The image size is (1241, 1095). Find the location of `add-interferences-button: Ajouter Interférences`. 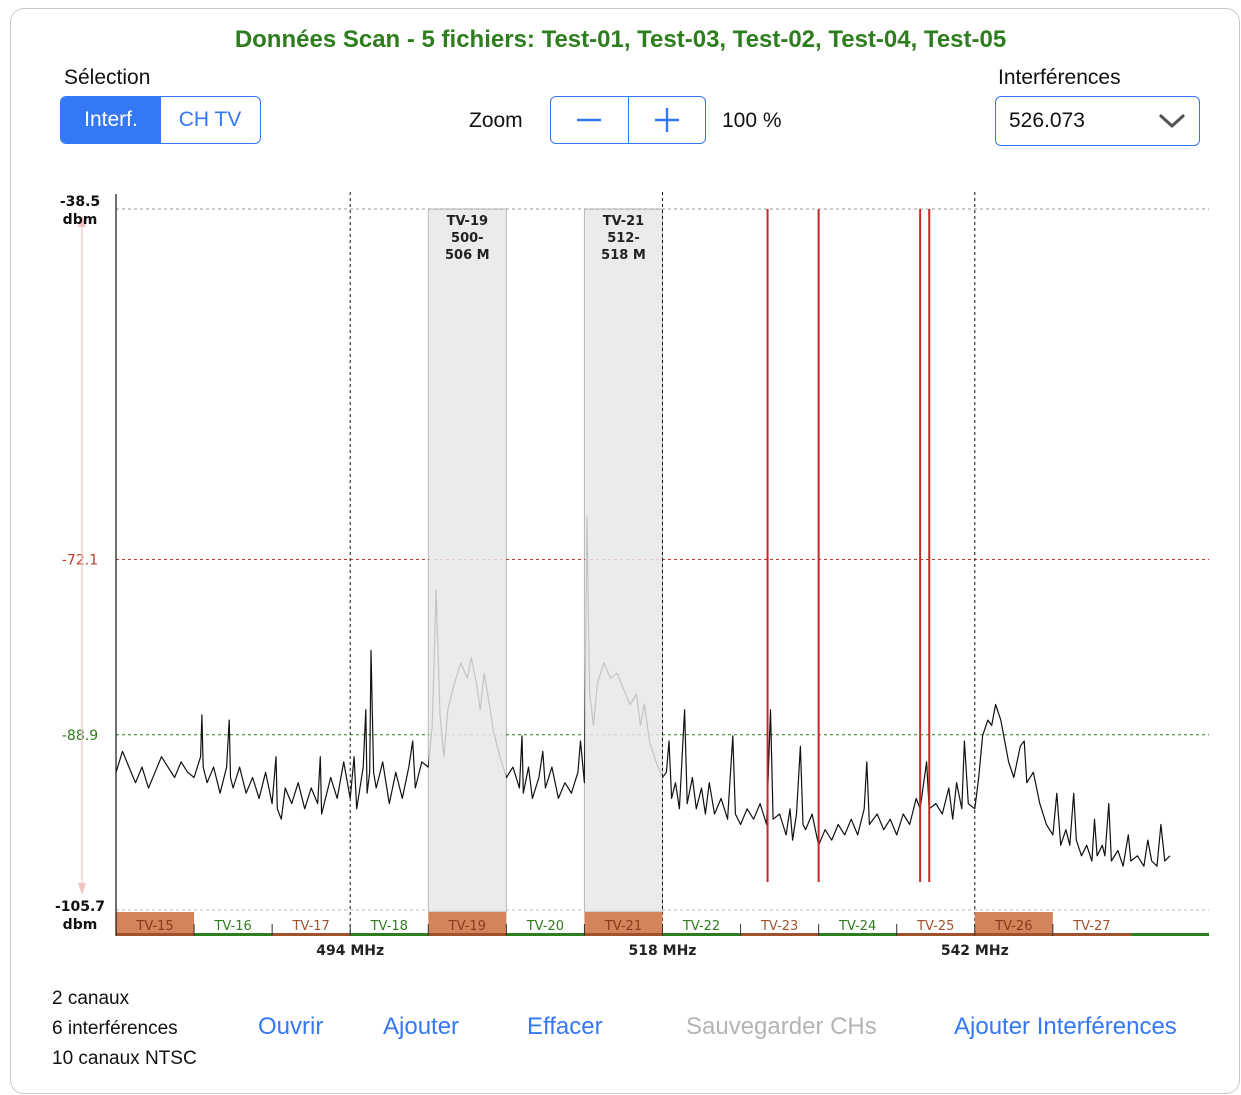

add-interferences-button: Ajouter Interférences is located at coordinates (1065, 1026).